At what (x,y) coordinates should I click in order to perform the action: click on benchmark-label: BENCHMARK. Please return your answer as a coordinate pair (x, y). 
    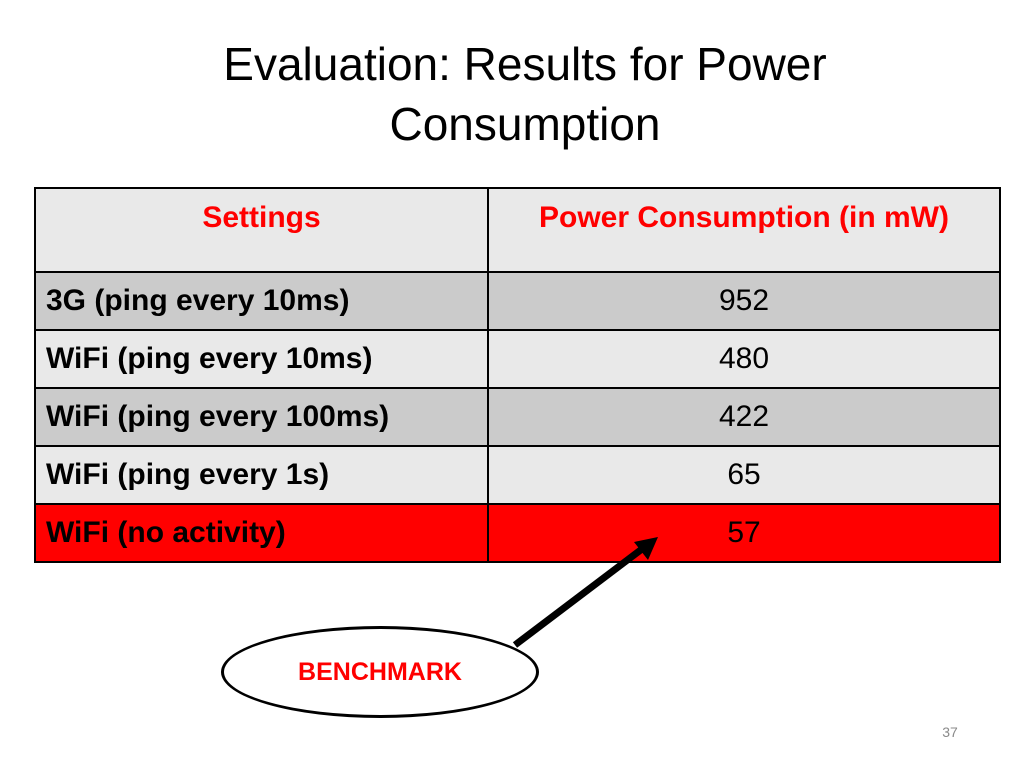
    Looking at the image, I should click on (380, 671).